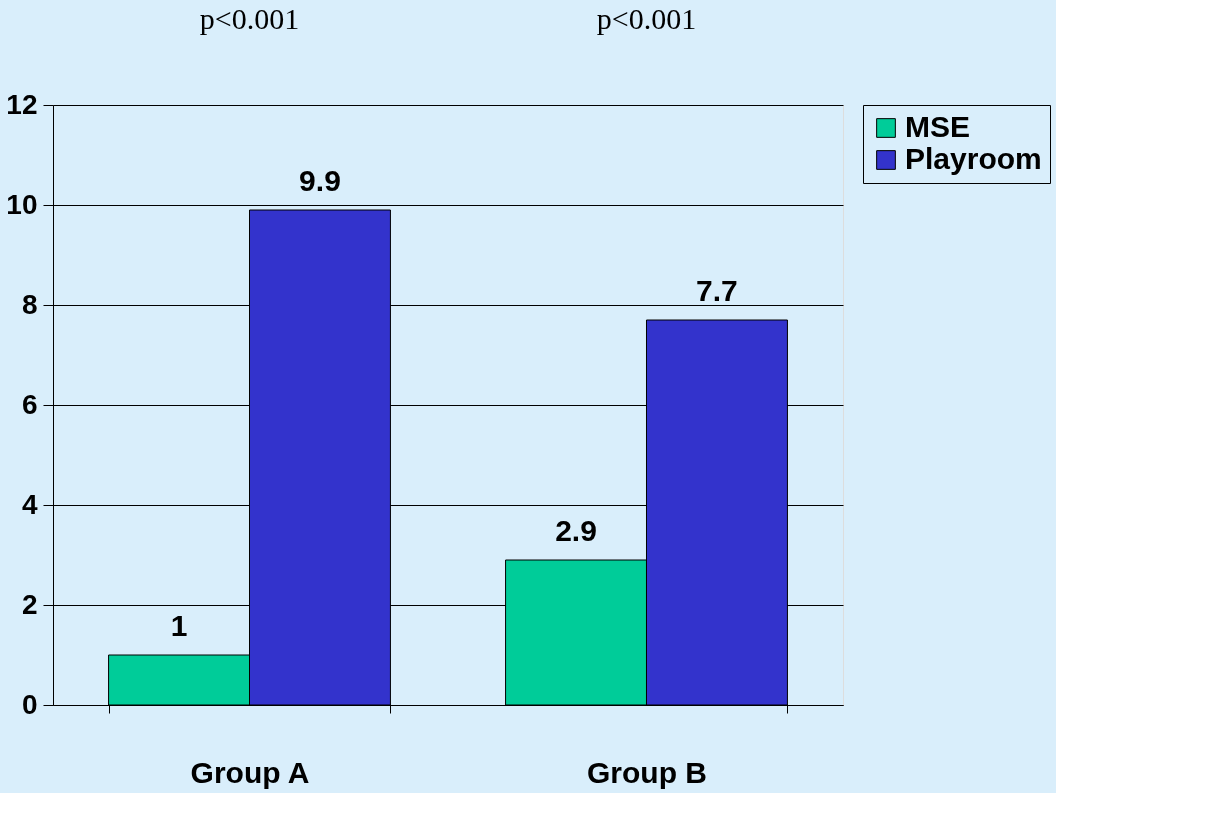 The height and width of the screenshot is (829, 1219). I want to click on y-tick-label: 0, so click(29, 704).